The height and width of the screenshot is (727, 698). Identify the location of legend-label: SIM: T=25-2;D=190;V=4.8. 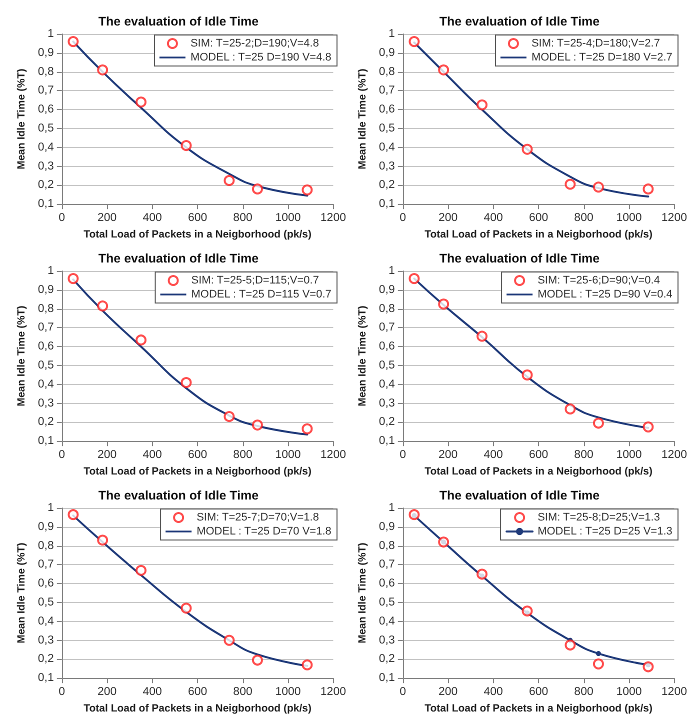
(254, 44).